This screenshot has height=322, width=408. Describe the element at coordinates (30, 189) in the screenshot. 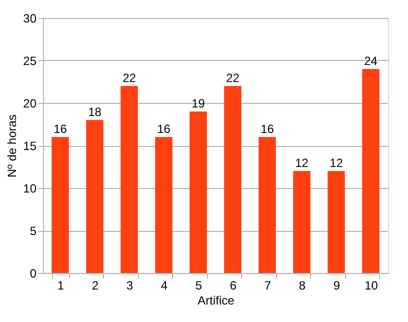

I see `y-tick-label: 10` at that location.